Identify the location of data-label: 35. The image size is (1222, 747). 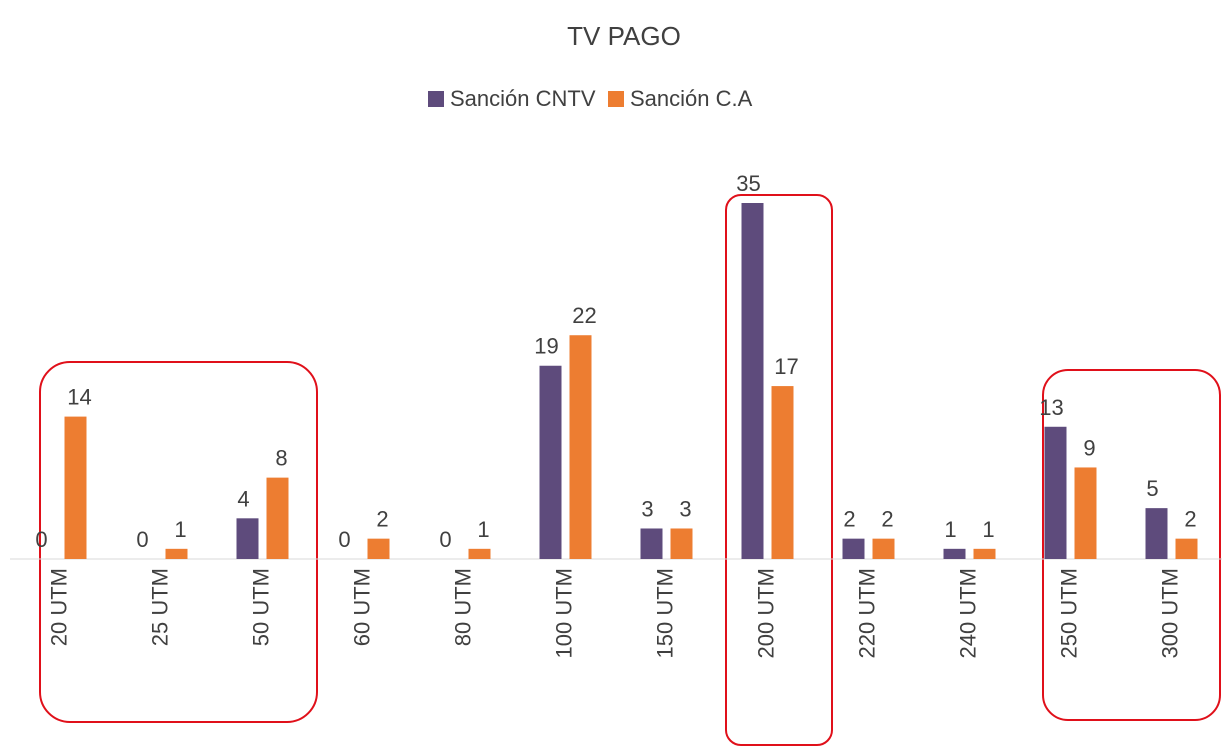
(748, 183).